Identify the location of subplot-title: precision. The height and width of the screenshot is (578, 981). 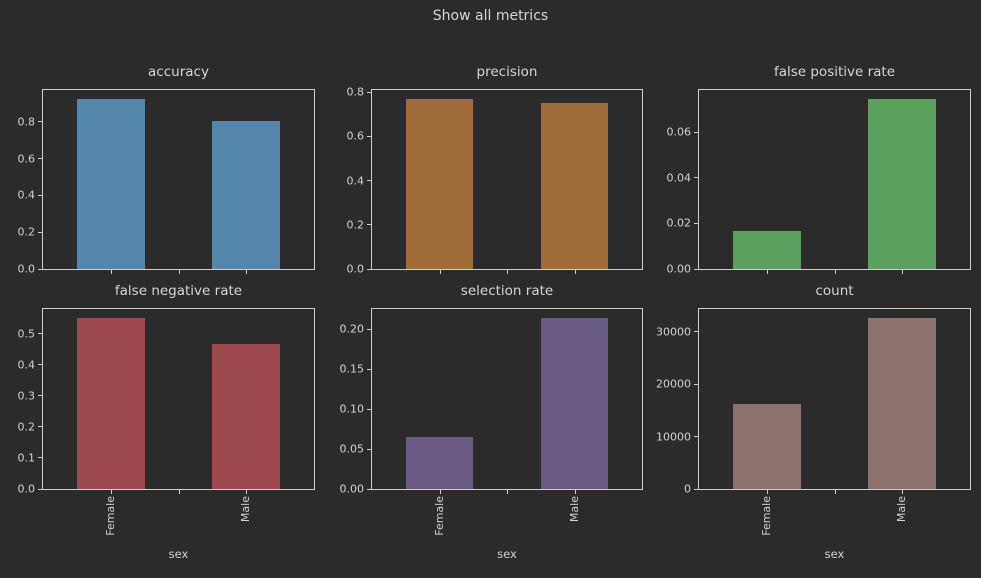
(507, 72).